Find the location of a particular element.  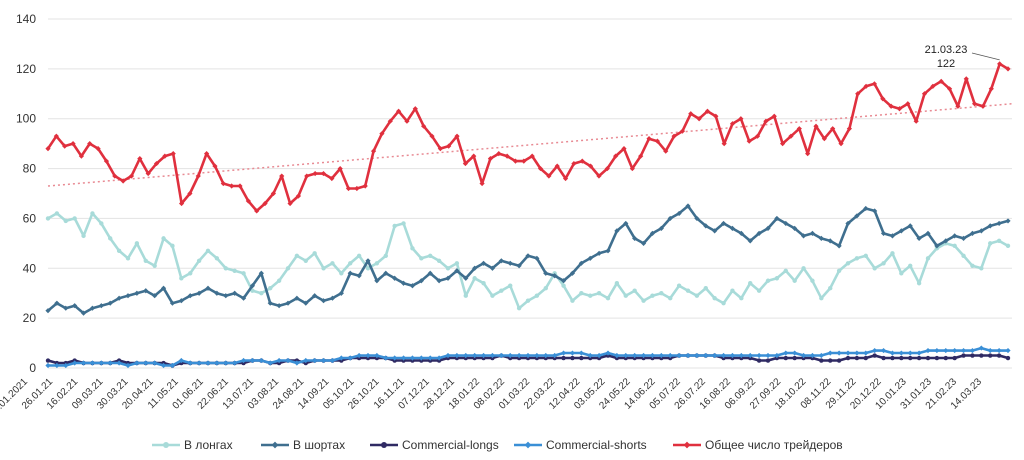

legend-label: Общее число трейдеров is located at coordinates (774, 445).